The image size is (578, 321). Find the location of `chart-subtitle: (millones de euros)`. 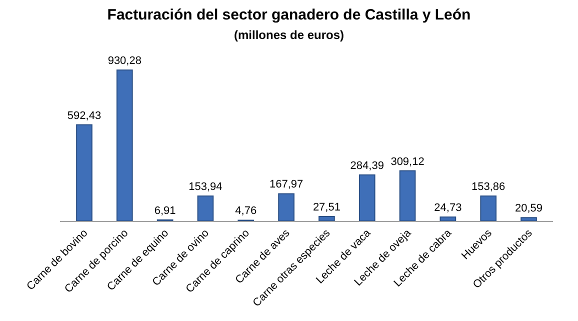

chart-subtitle: (millones de euros) is located at coordinates (289, 35).